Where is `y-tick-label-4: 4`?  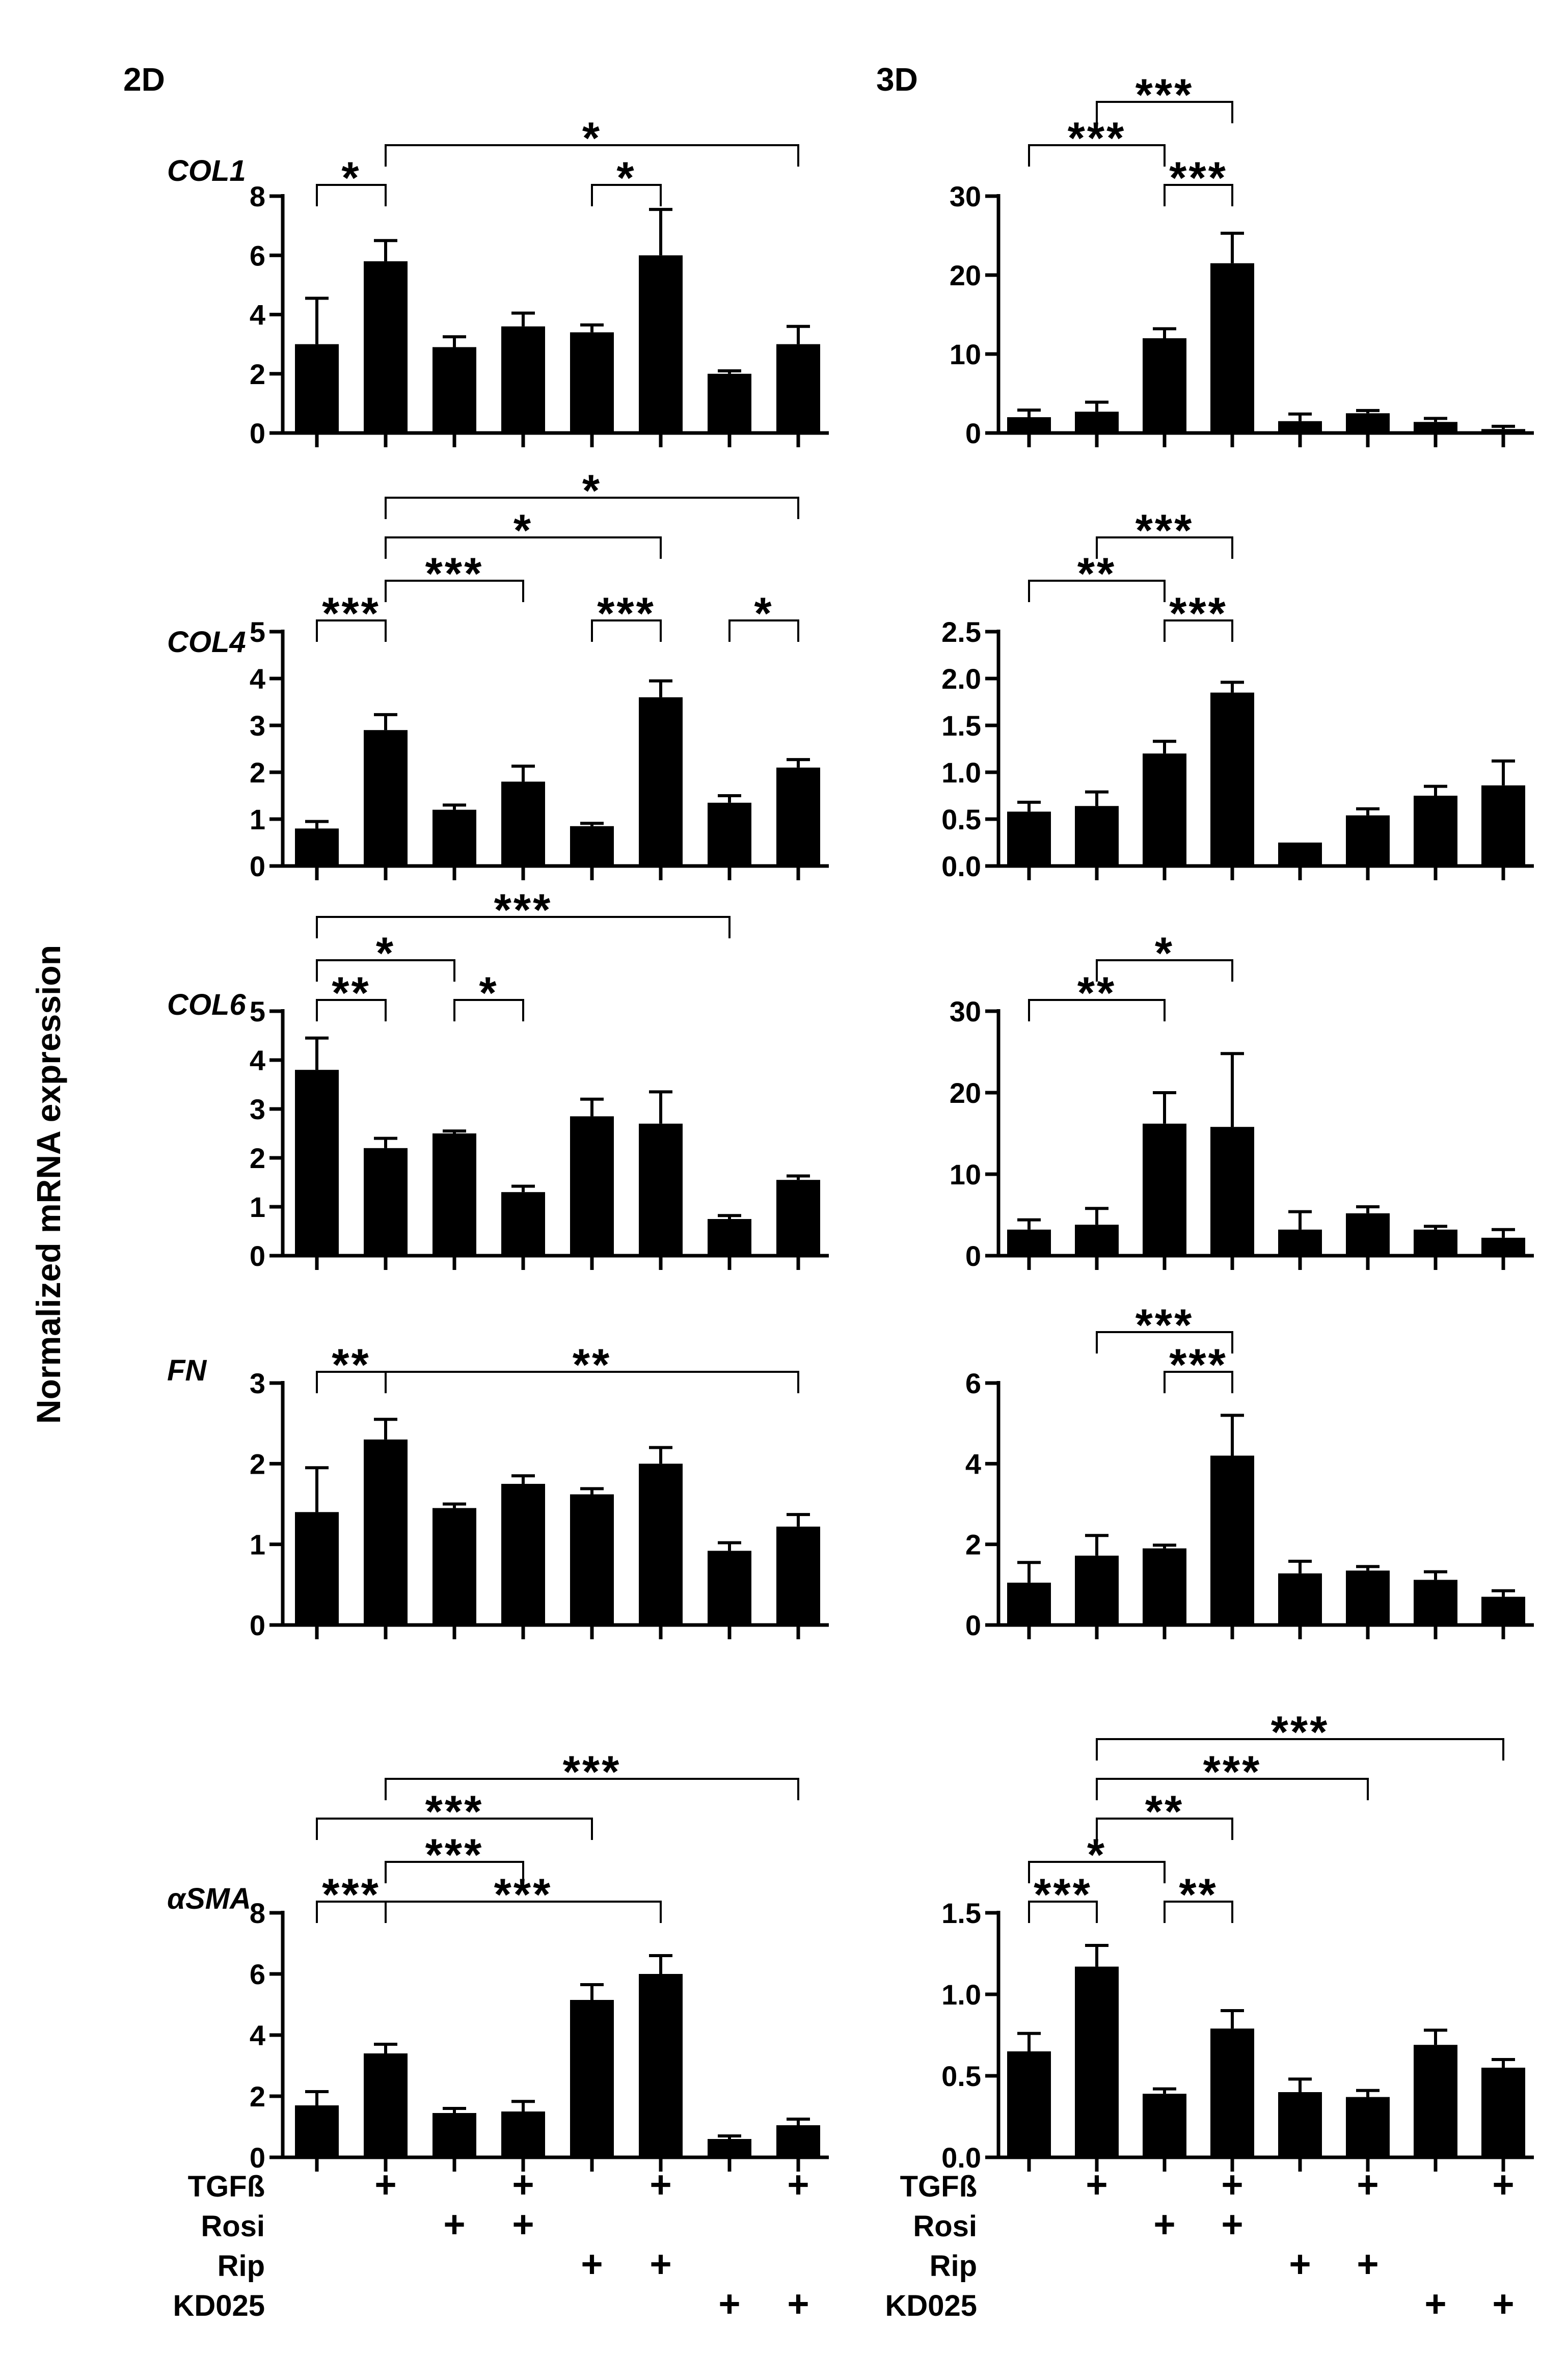
y-tick-label-4: 4 is located at coordinates (973, 1464).